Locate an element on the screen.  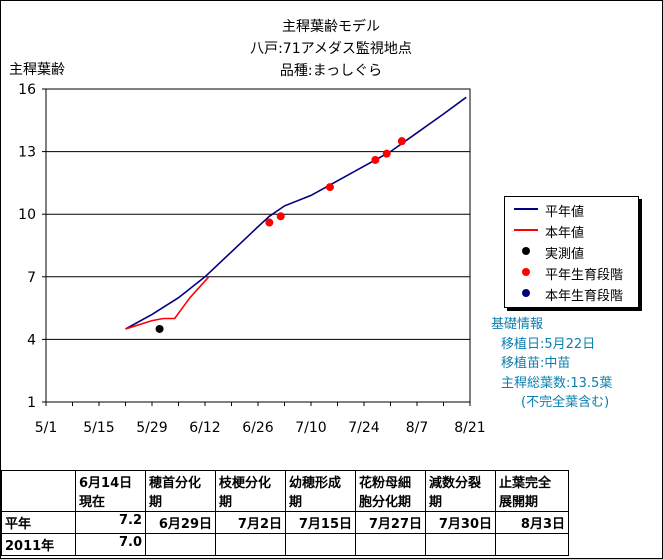
base-info-line: 移植苗:中苗 is located at coordinates (536, 363).